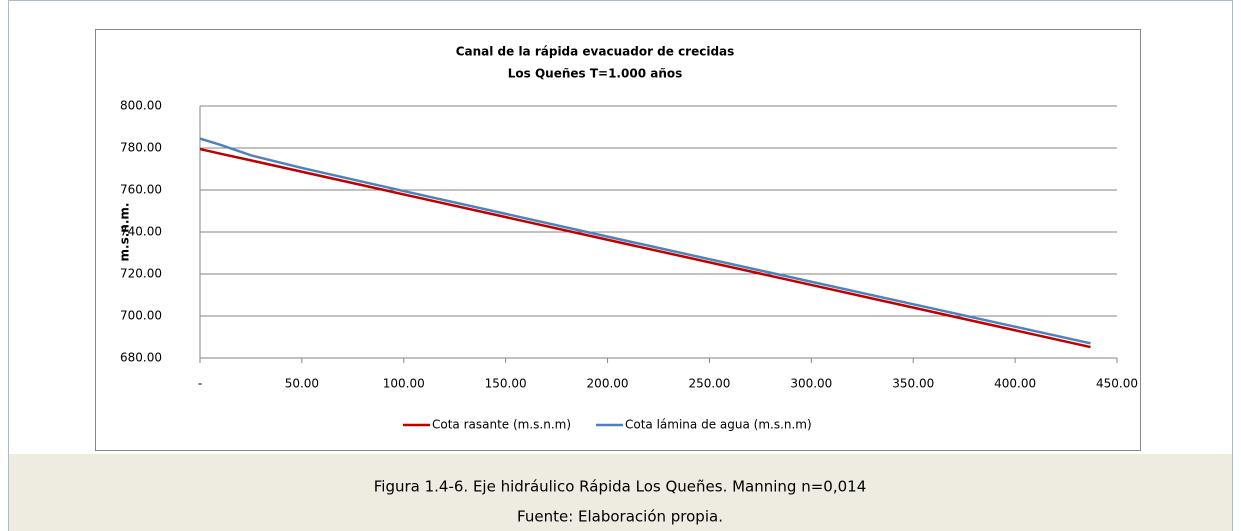  Describe the element at coordinates (141, 316) in the screenshot. I see `y-tick-label: 700.00` at that location.